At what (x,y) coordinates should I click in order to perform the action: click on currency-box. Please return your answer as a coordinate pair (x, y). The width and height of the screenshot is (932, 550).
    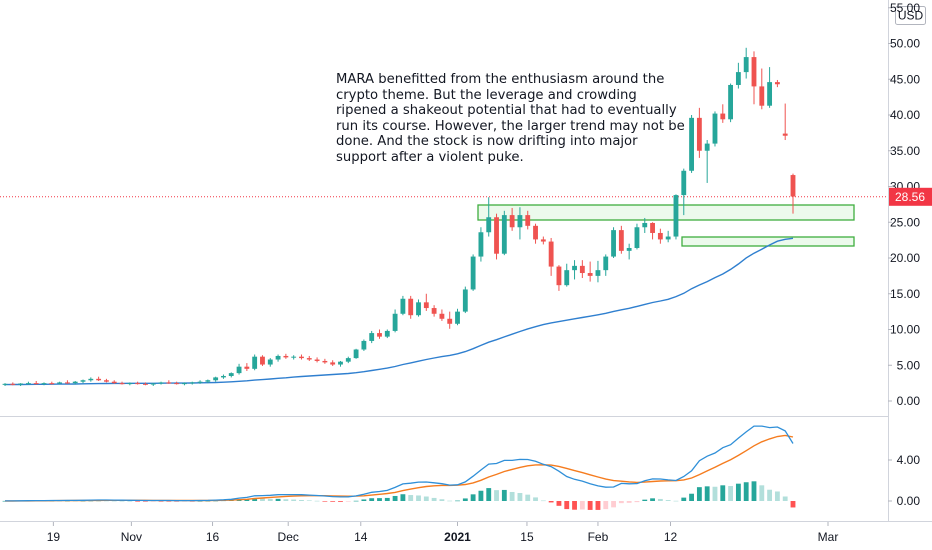
    Looking at the image, I should click on (910, 15).